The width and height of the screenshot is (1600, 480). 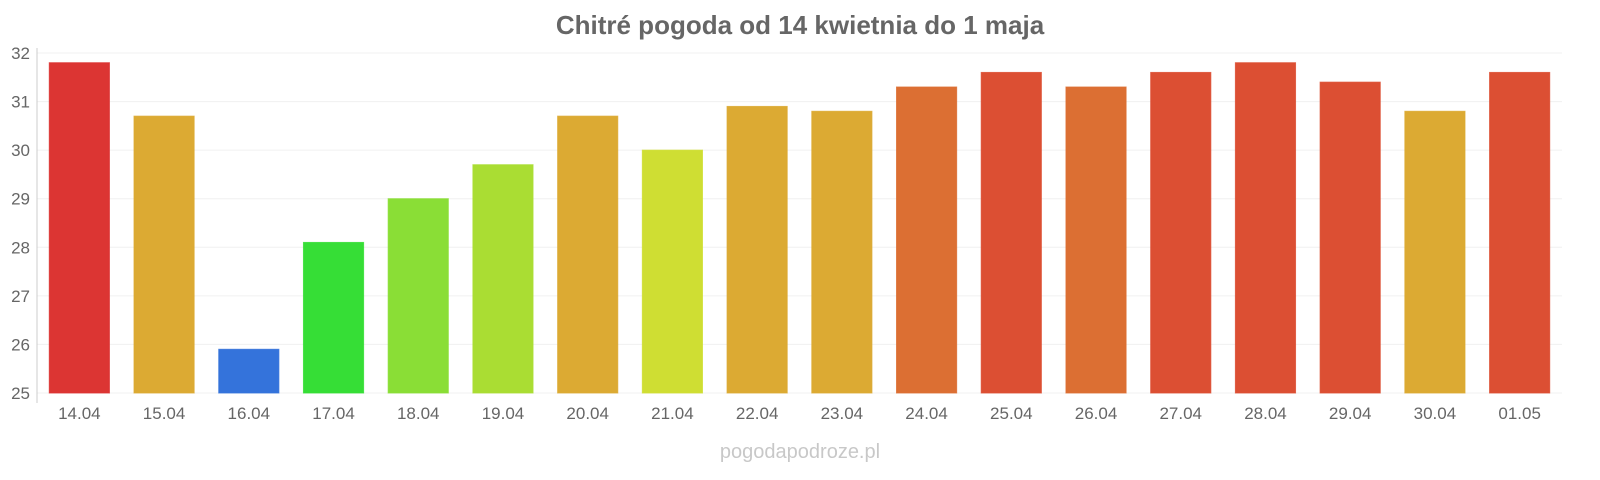 I want to click on bar-16.04, so click(x=249, y=371).